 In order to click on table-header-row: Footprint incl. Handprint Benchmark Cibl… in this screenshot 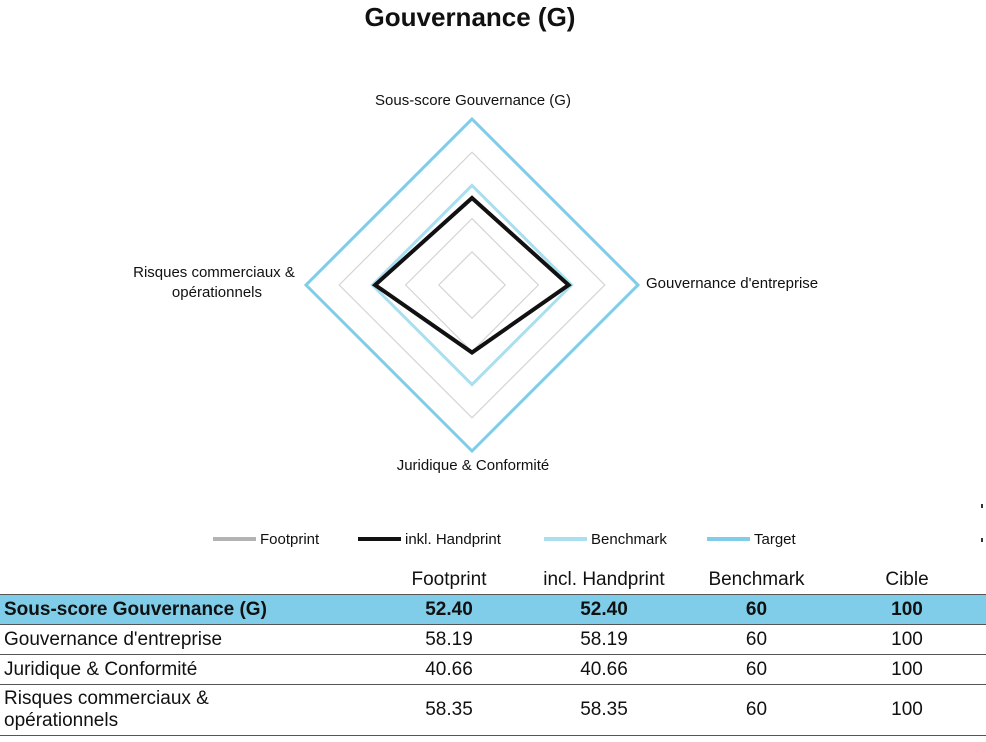, I will do `click(493, 580)`.